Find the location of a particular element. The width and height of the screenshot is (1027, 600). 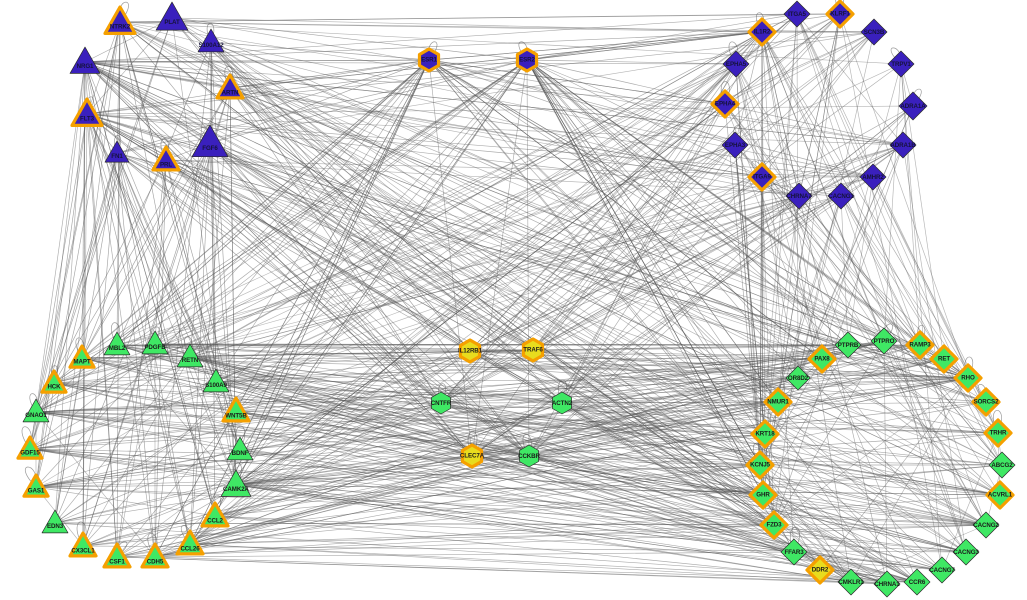

graph-node-chrna7: CHRNA7 is located at coordinates (798, 195).